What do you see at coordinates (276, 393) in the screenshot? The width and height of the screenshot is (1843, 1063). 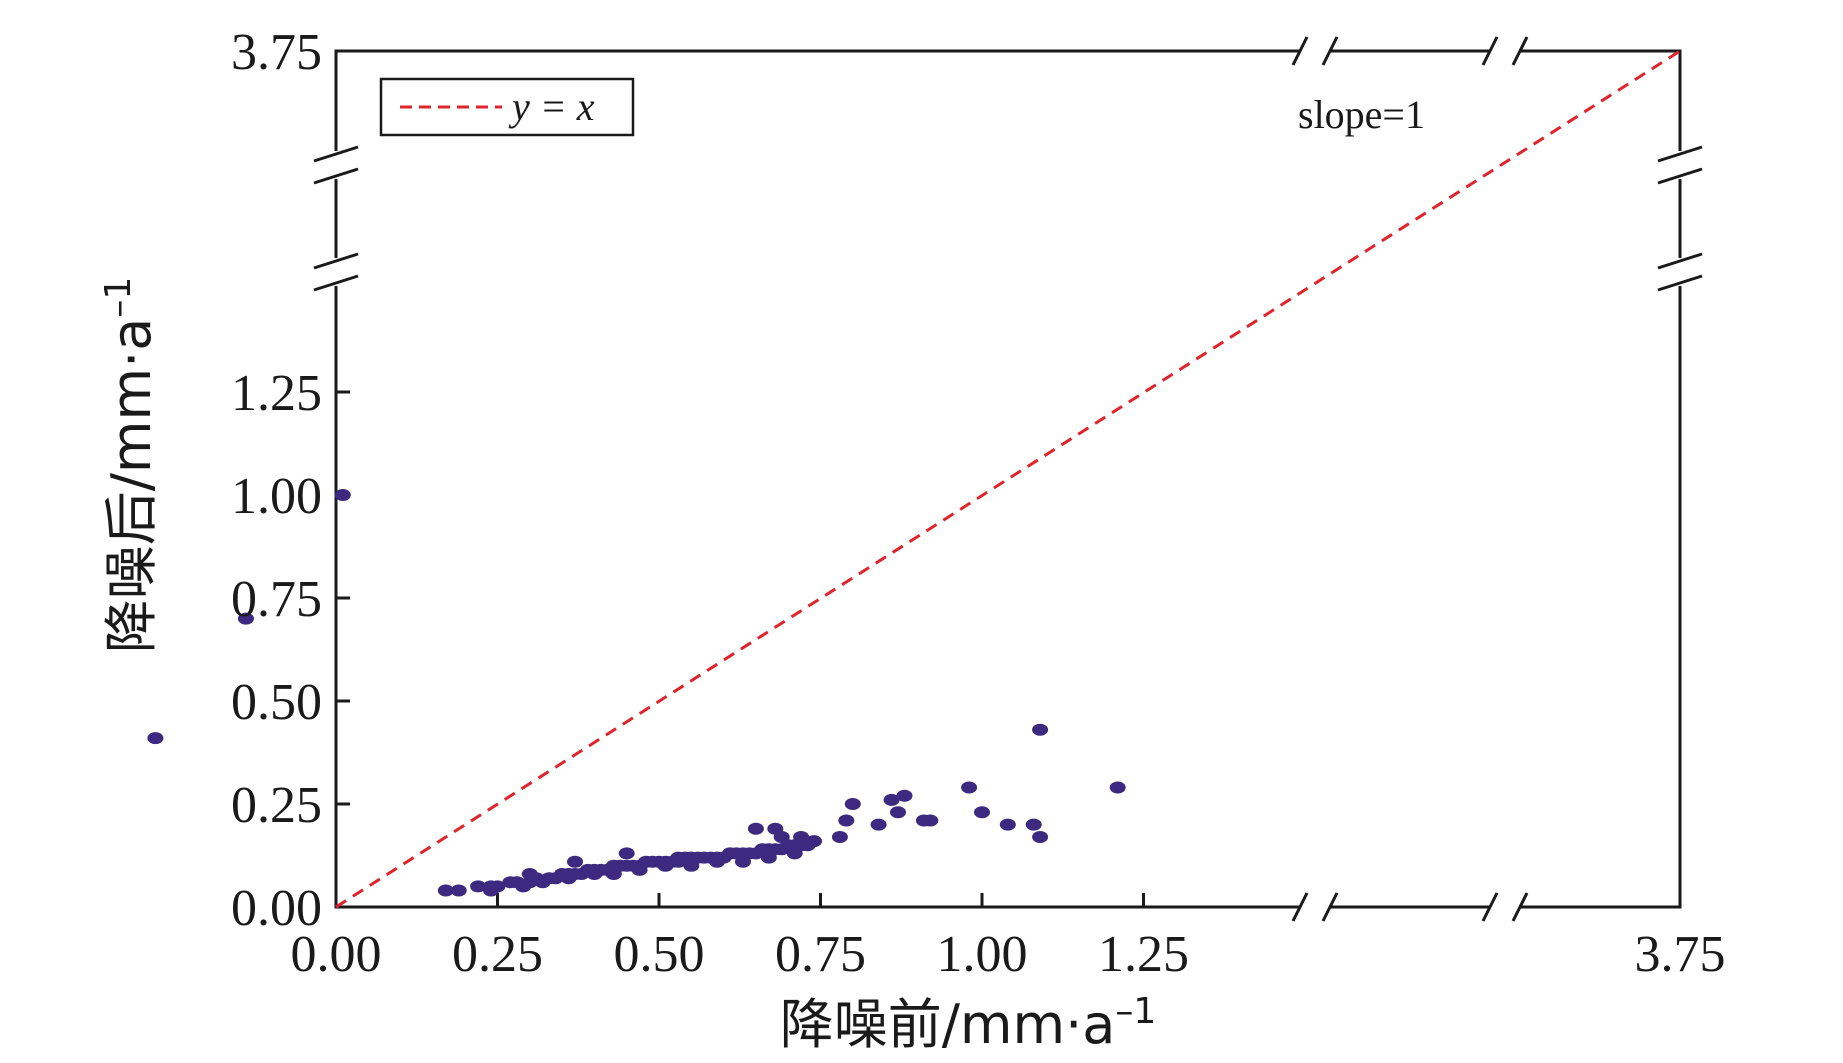 I see `y-tick-label: 1.25` at bounding box center [276, 393].